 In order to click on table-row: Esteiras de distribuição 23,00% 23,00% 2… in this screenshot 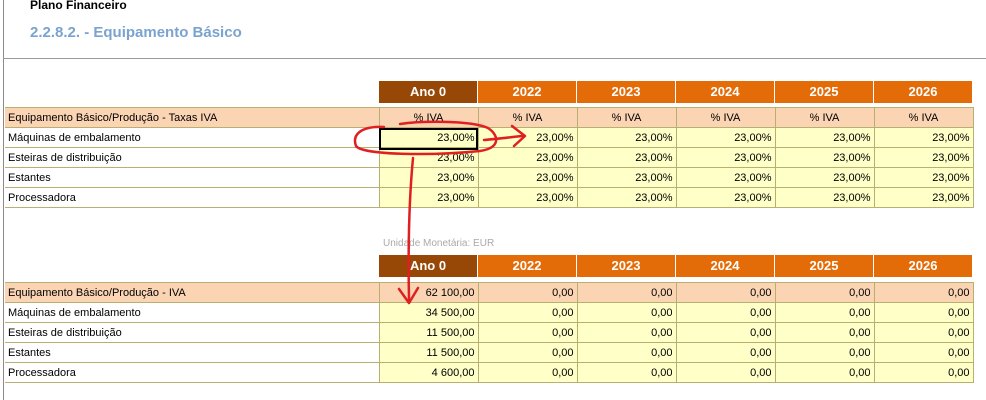, I will do `click(489, 157)`.